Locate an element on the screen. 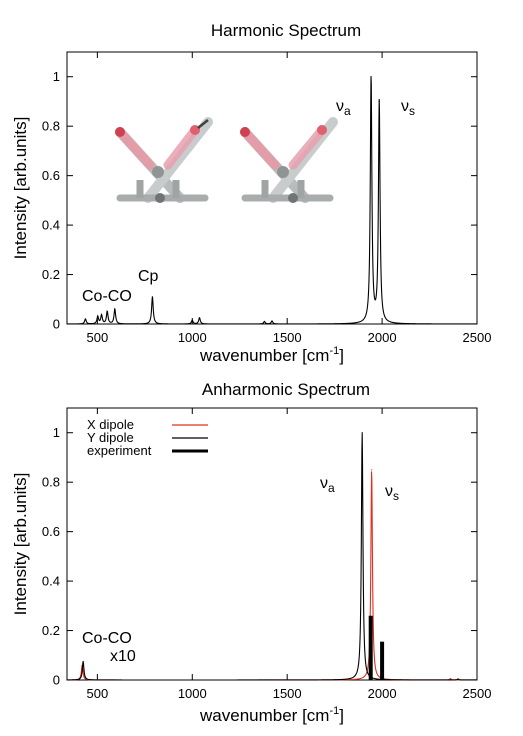 The image size is (523, 736). harmonic-annotation-nu-s: νs is located at coordinates (408, 108).